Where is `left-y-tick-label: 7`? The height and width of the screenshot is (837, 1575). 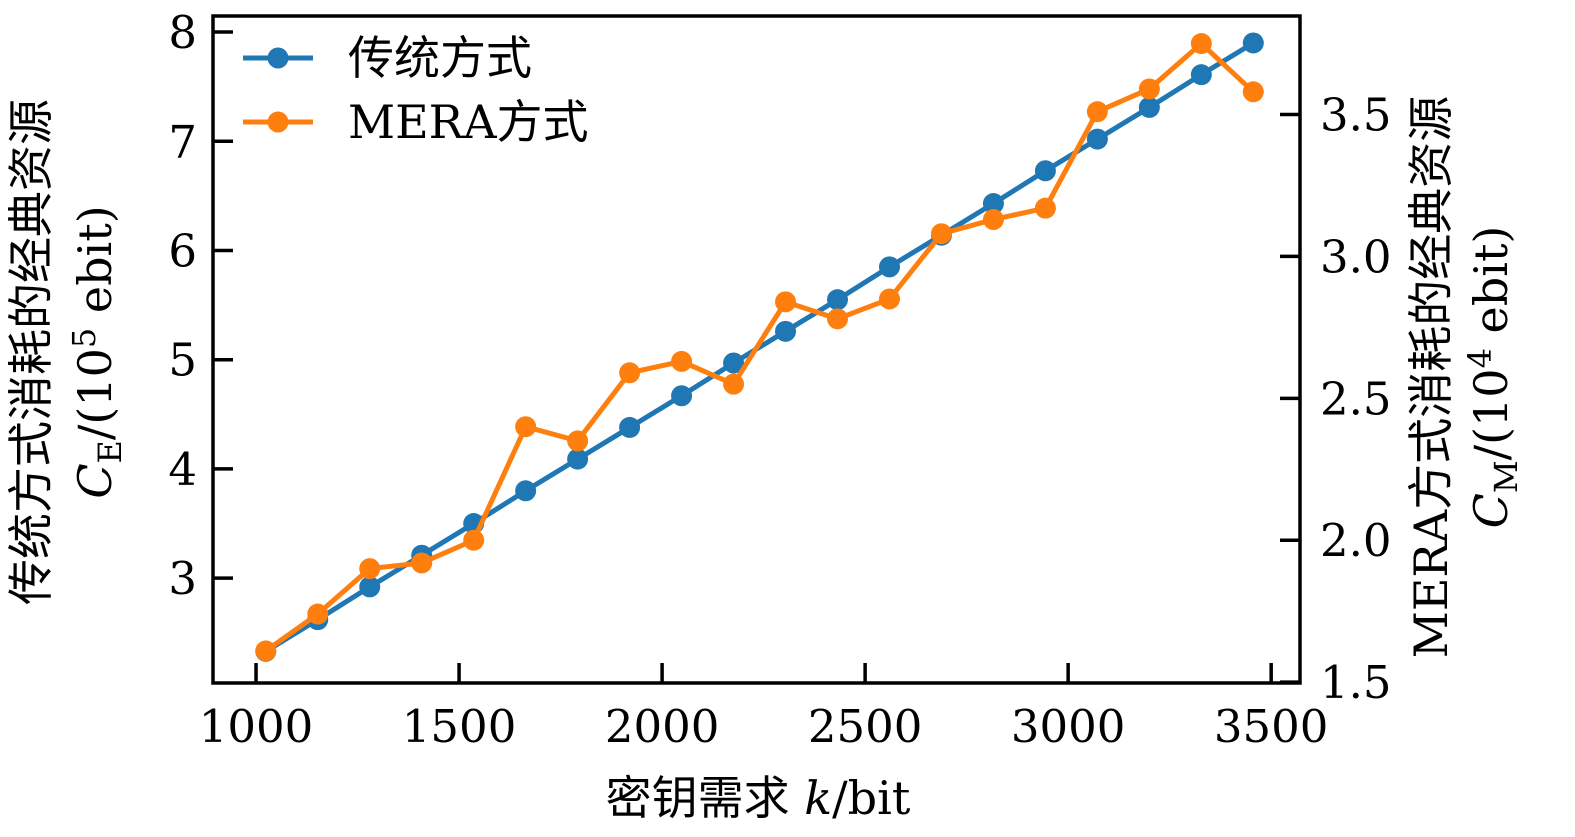
left-y-tick-label: 7 is located at coordinates (182, 141).